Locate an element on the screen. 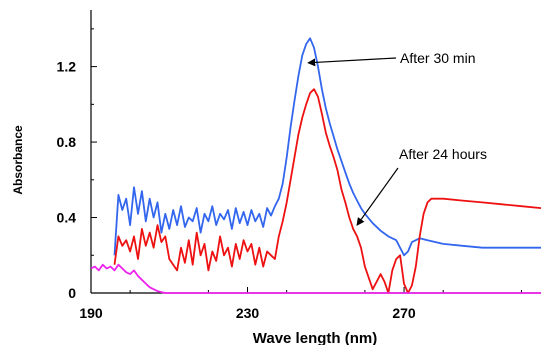 Image resolution: width=542 pixels, height=345 pixels. x-tick-label: 190 is located at coordinates (91, 313).